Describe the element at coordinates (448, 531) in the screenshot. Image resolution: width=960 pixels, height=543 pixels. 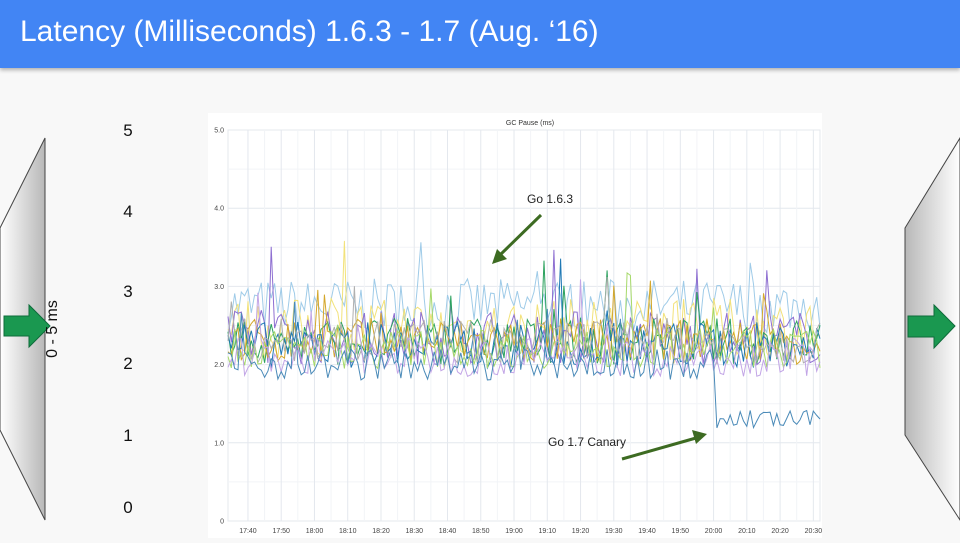
I see `x-tick-label: 18:40` at that location.